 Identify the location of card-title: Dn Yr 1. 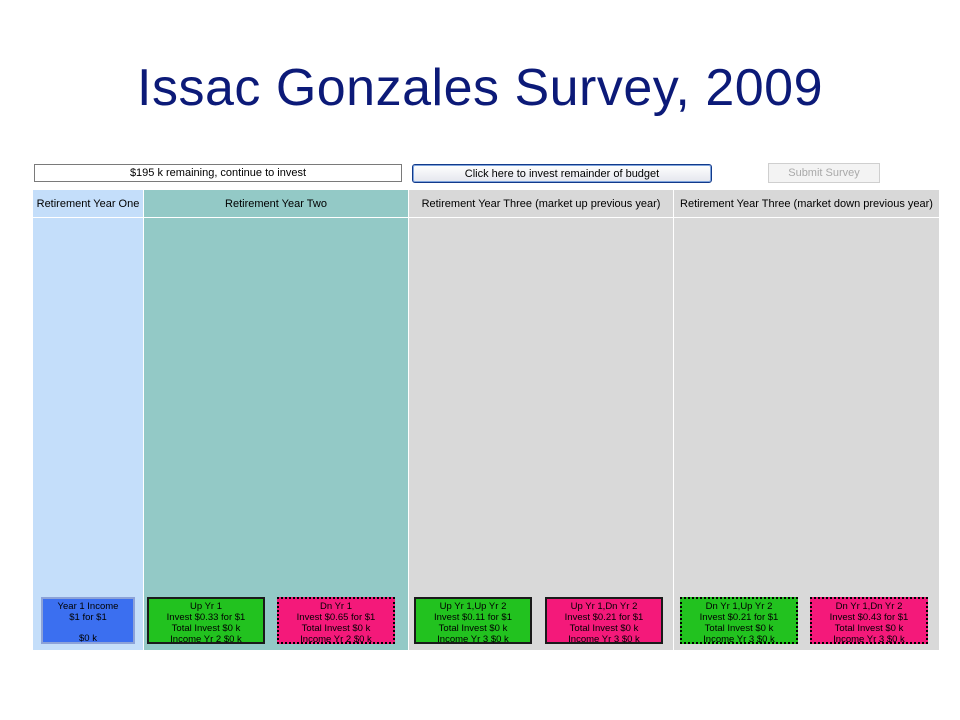
(336, 606).